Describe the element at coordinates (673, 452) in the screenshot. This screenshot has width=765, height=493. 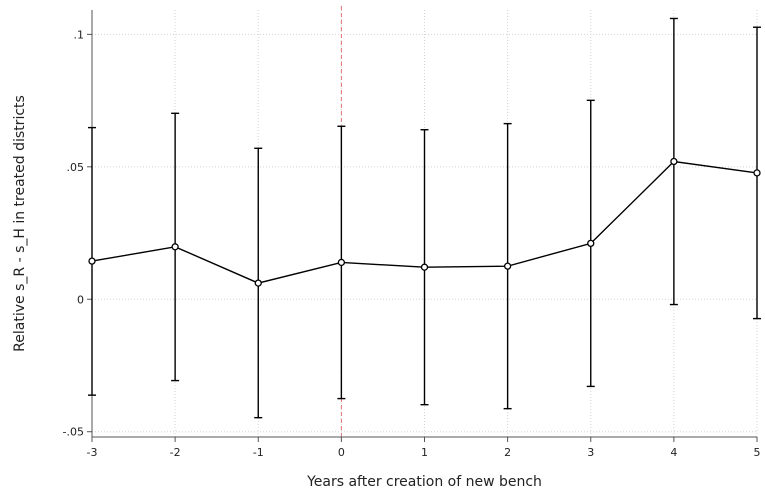
I see `x-tick-label: 4` at that location.